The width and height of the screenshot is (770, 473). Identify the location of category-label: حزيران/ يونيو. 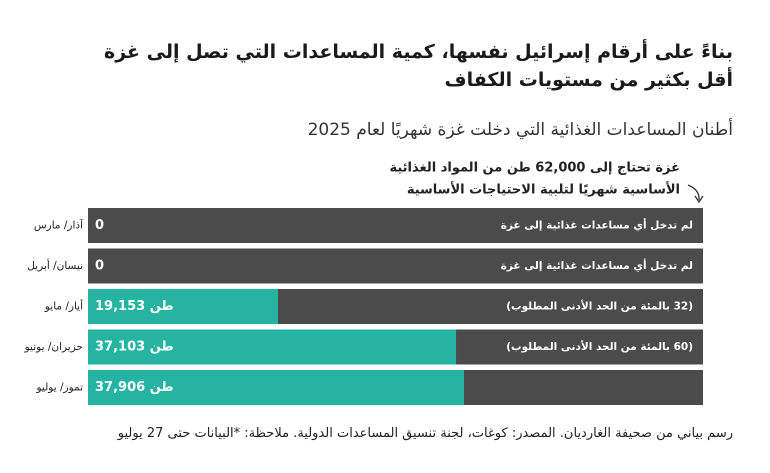
(53, 347).